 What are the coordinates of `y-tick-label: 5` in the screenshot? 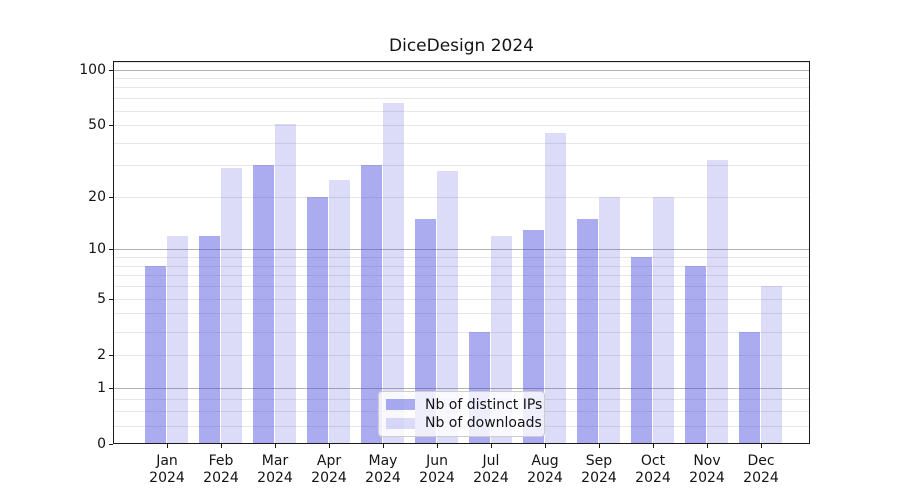 It's located at (101, 299).